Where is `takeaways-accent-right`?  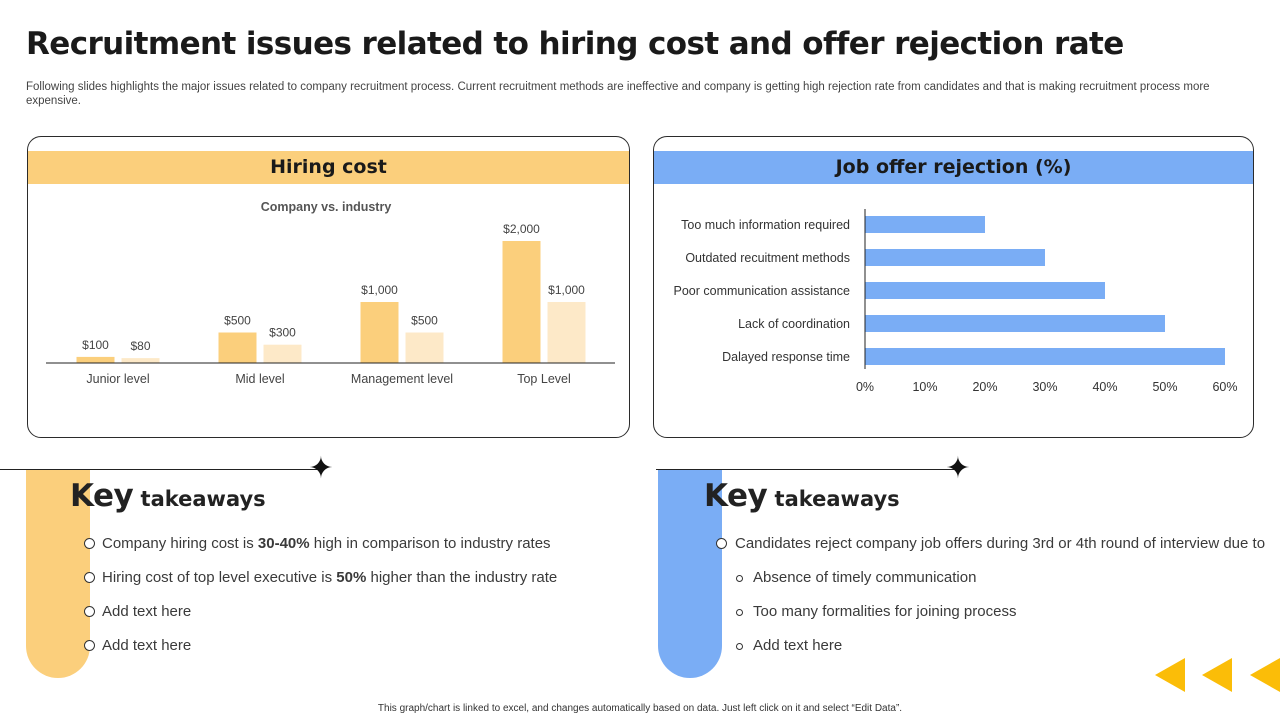
takeaways-accent-right is located at coordinates (690, 574).